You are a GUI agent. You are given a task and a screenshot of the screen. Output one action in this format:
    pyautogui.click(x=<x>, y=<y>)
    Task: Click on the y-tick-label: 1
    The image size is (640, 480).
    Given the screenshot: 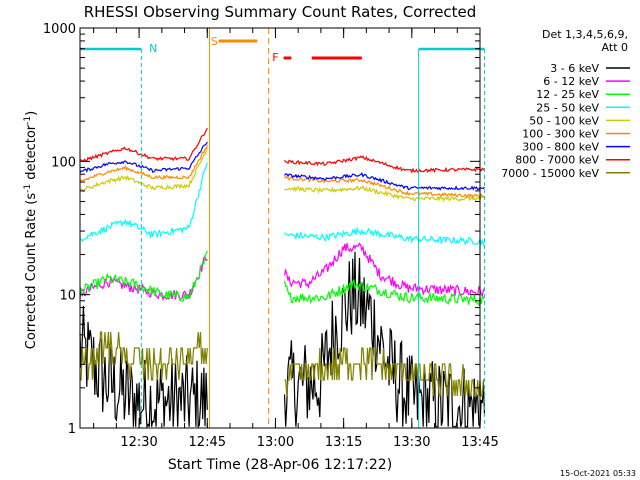 What is the action you would take?
    pyautogui.click(x=72, y=429)
    